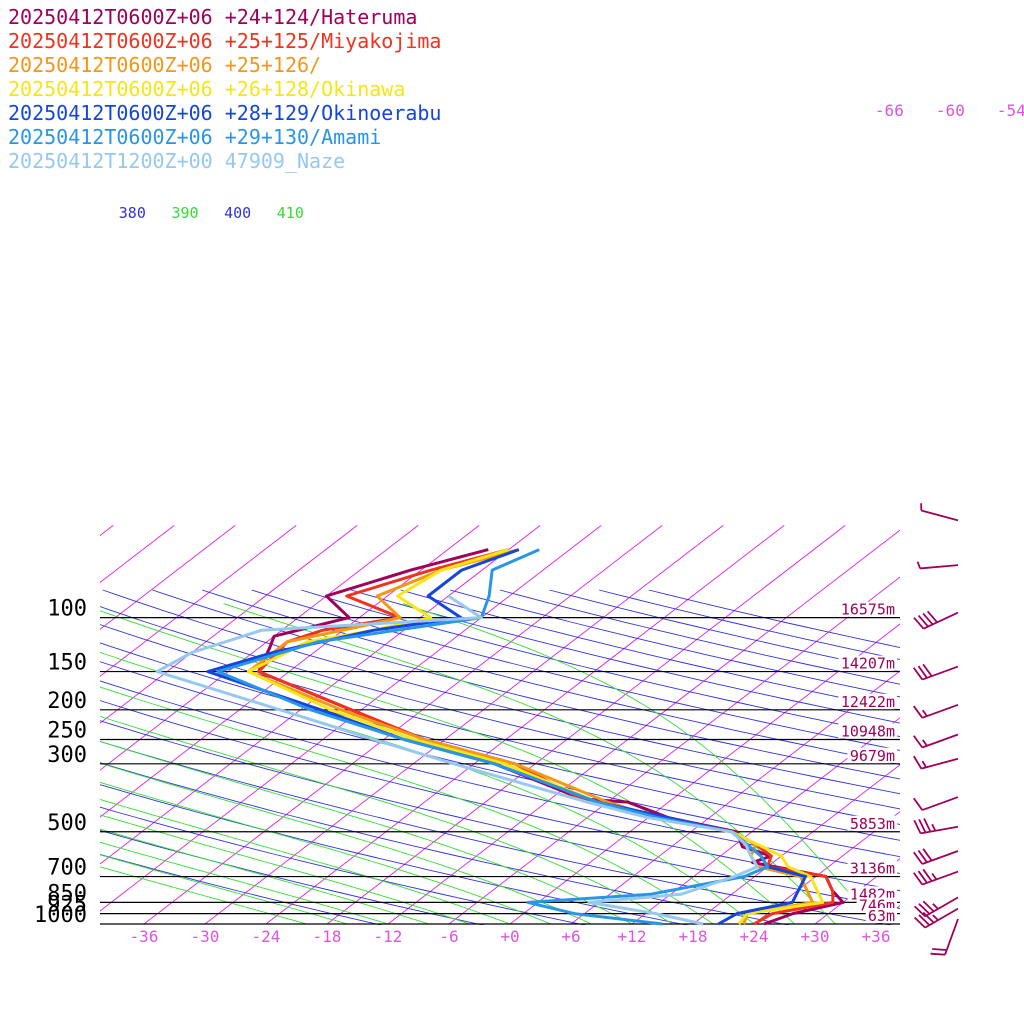 Image resolution: width=1024 pixels, height=1024 pixels. Describe the element at coordinates (881, 916) in the screenshot. I see `height-label: 63m` at that location.